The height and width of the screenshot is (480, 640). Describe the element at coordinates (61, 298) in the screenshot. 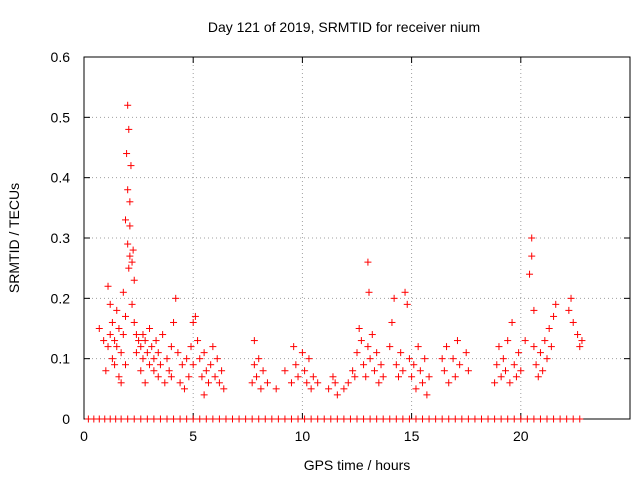

I see `y-tick-label: 0.2` at that location.